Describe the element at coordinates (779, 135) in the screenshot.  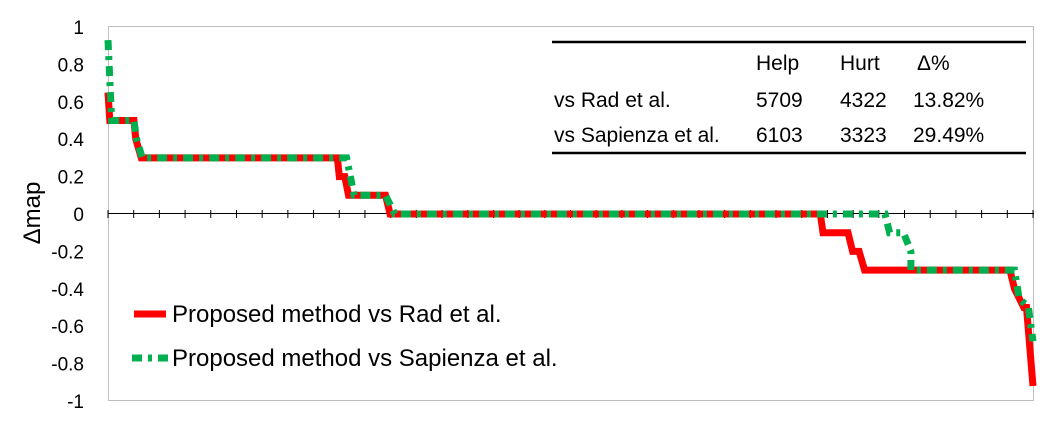
I see `table-row-2-help: 6103` at that location.